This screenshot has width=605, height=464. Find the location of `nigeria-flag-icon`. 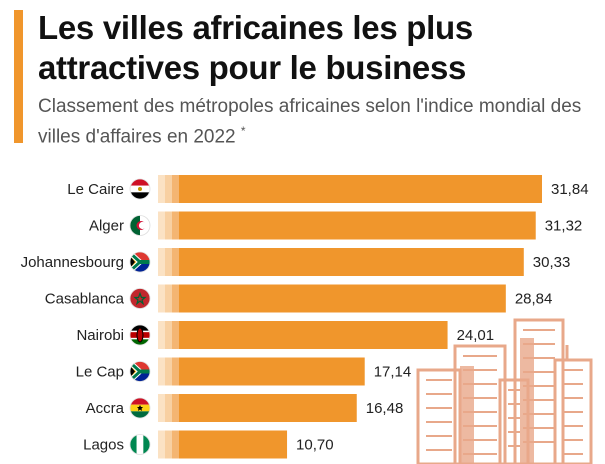

nigeria-flag-icon is located at coordinates (140, 444).